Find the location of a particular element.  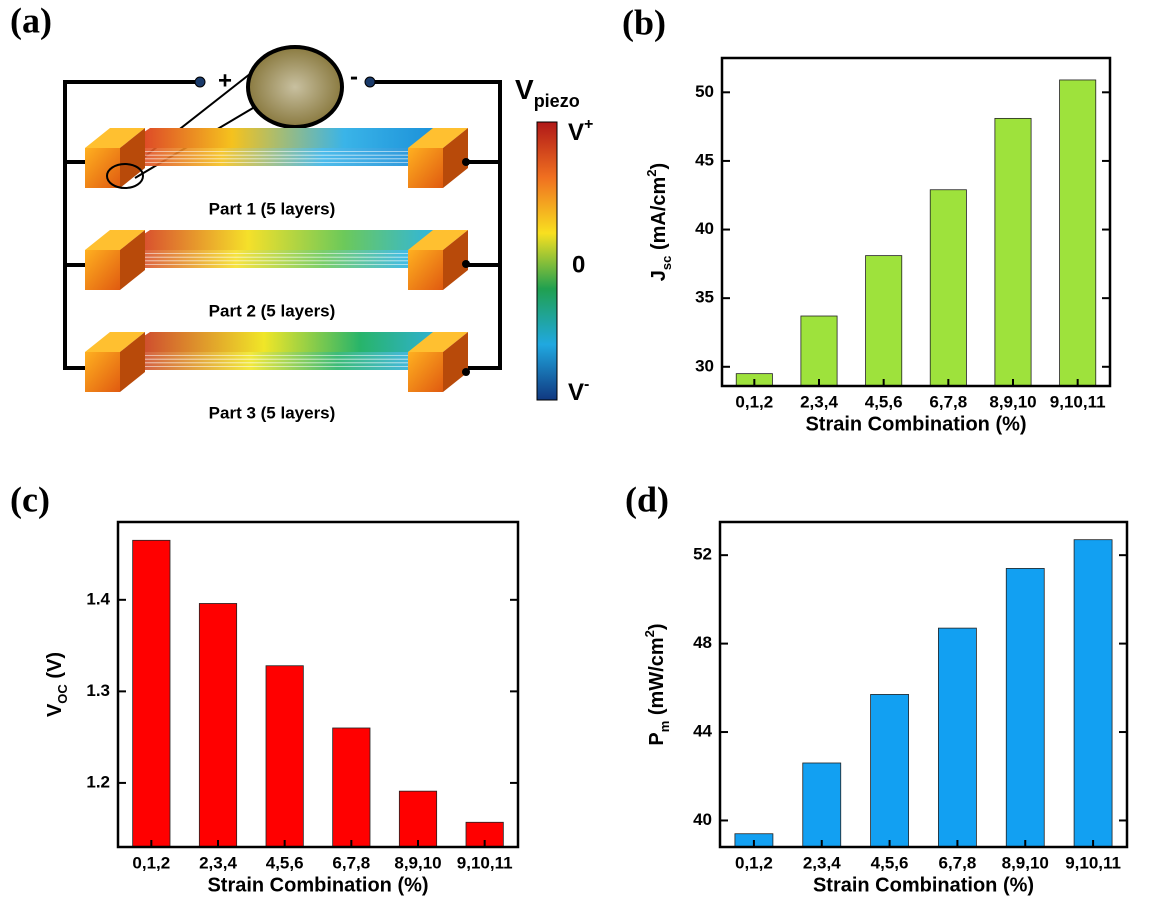

y-axis-label-part: (mA/cm is located at coordinates (659, 216).